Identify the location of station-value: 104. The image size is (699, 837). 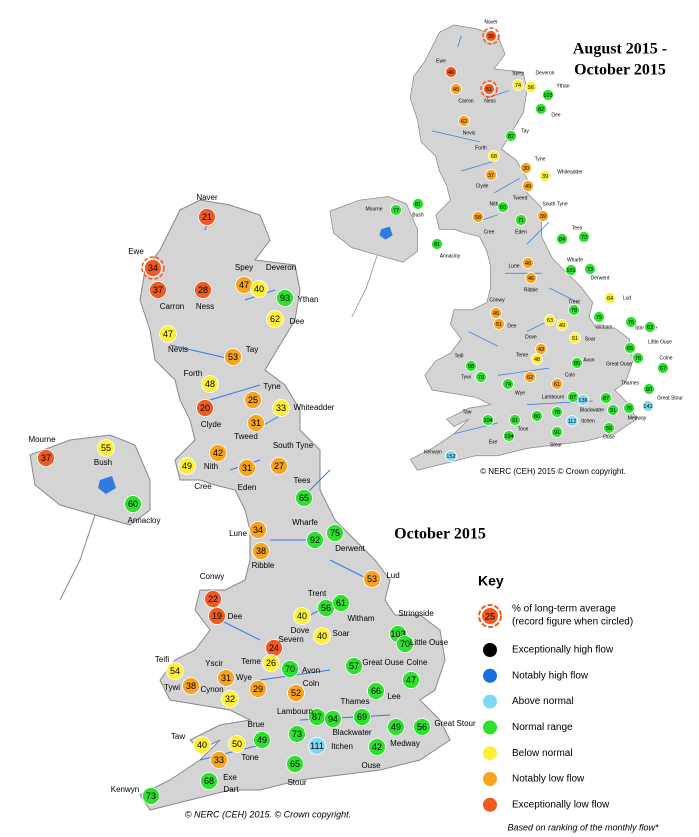
(508, 437).